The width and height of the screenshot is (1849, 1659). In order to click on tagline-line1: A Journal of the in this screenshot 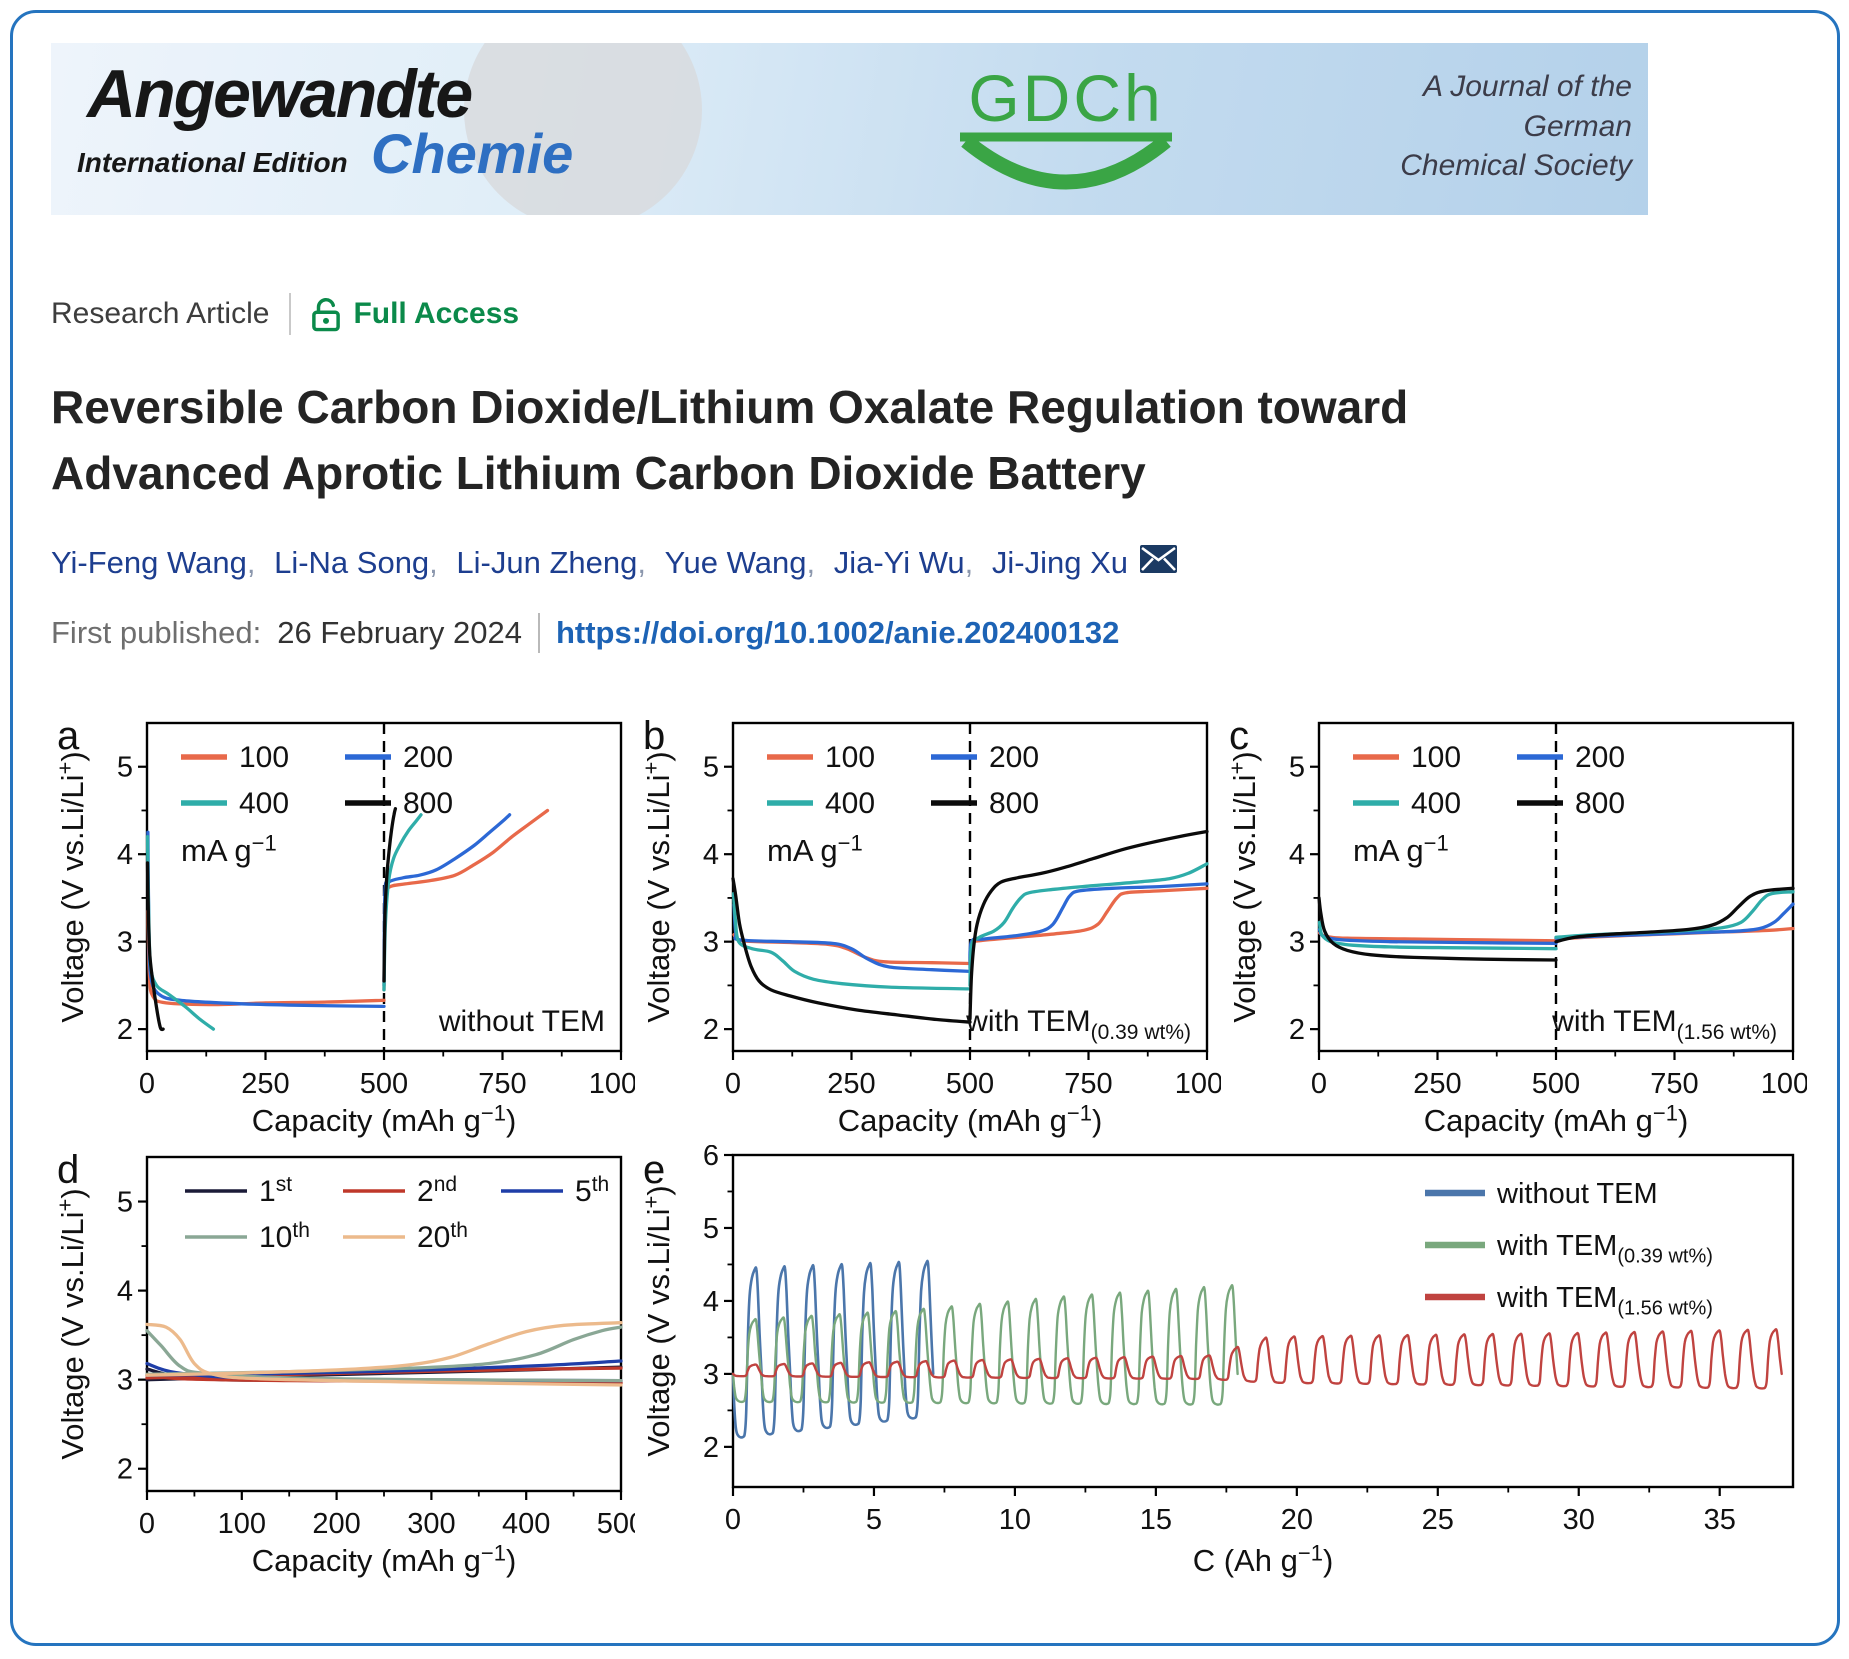, I will do `click(1527, 86)`.